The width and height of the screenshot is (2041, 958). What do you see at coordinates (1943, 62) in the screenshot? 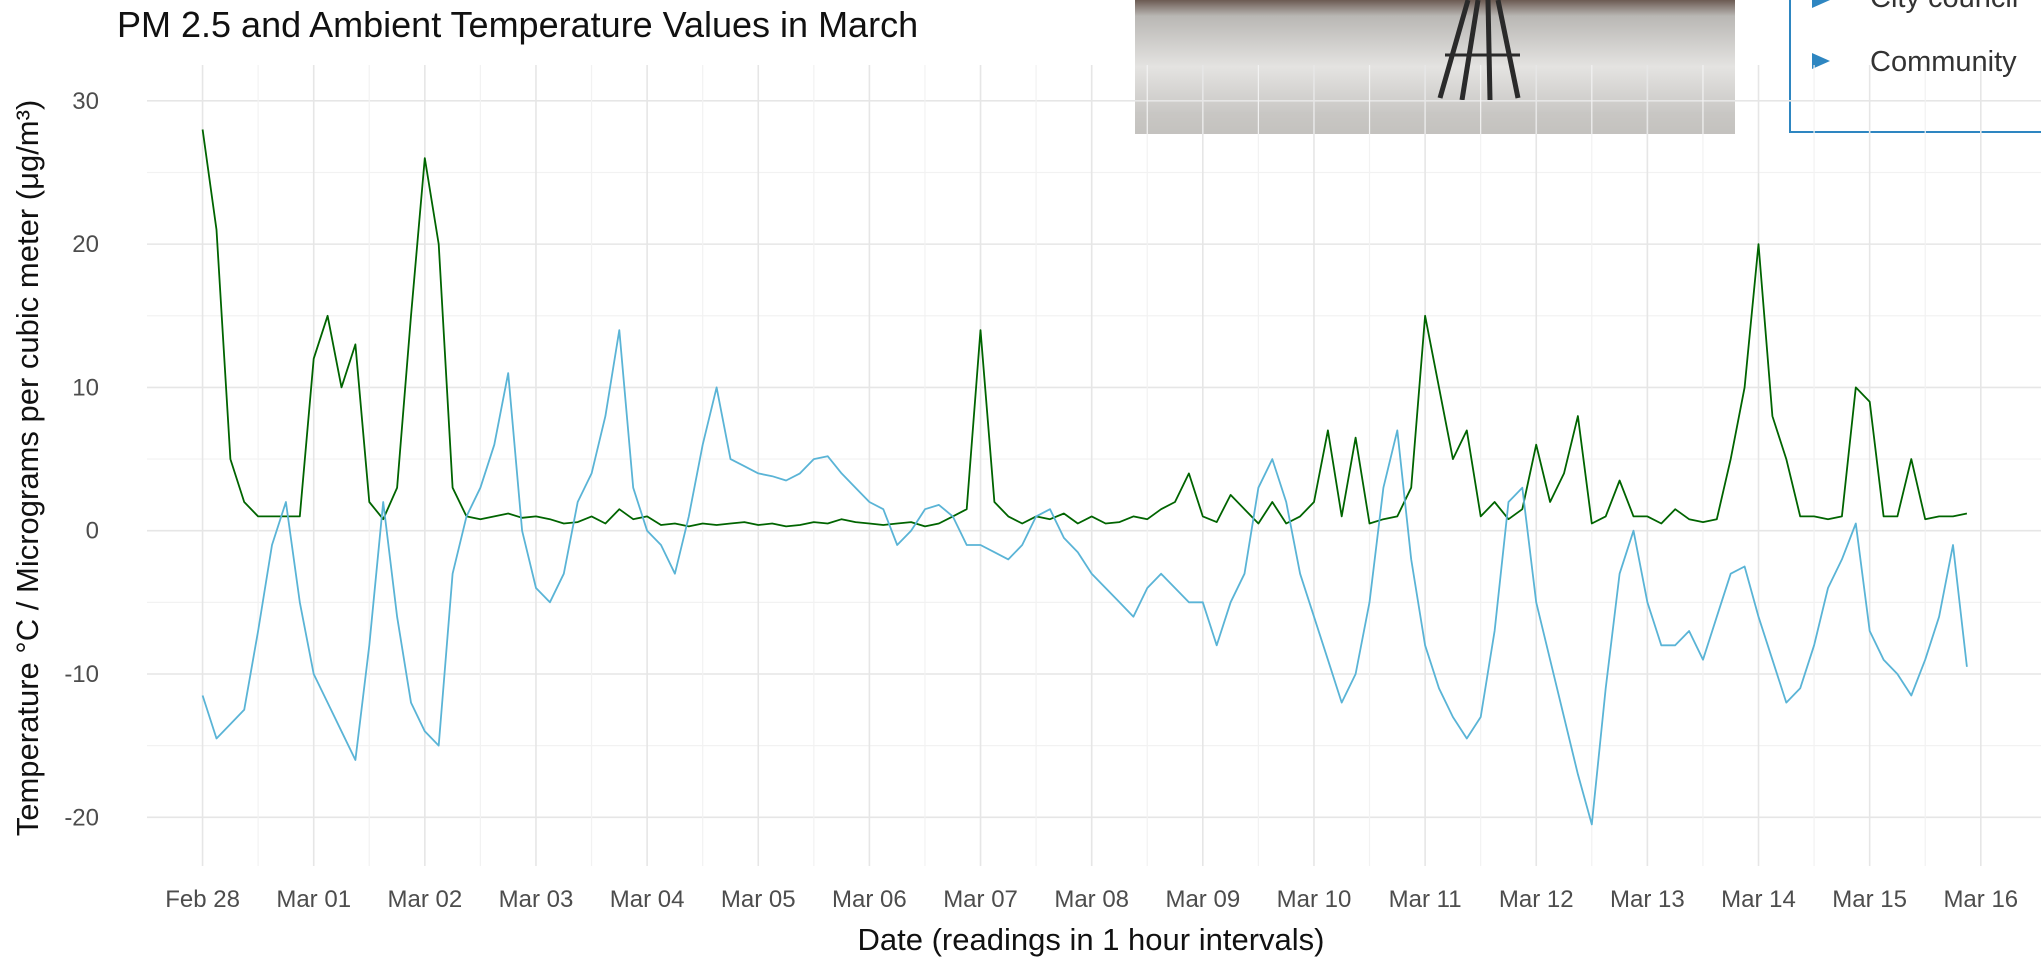
I see `bullet-text: Community` at bounding box center [1943, 62].